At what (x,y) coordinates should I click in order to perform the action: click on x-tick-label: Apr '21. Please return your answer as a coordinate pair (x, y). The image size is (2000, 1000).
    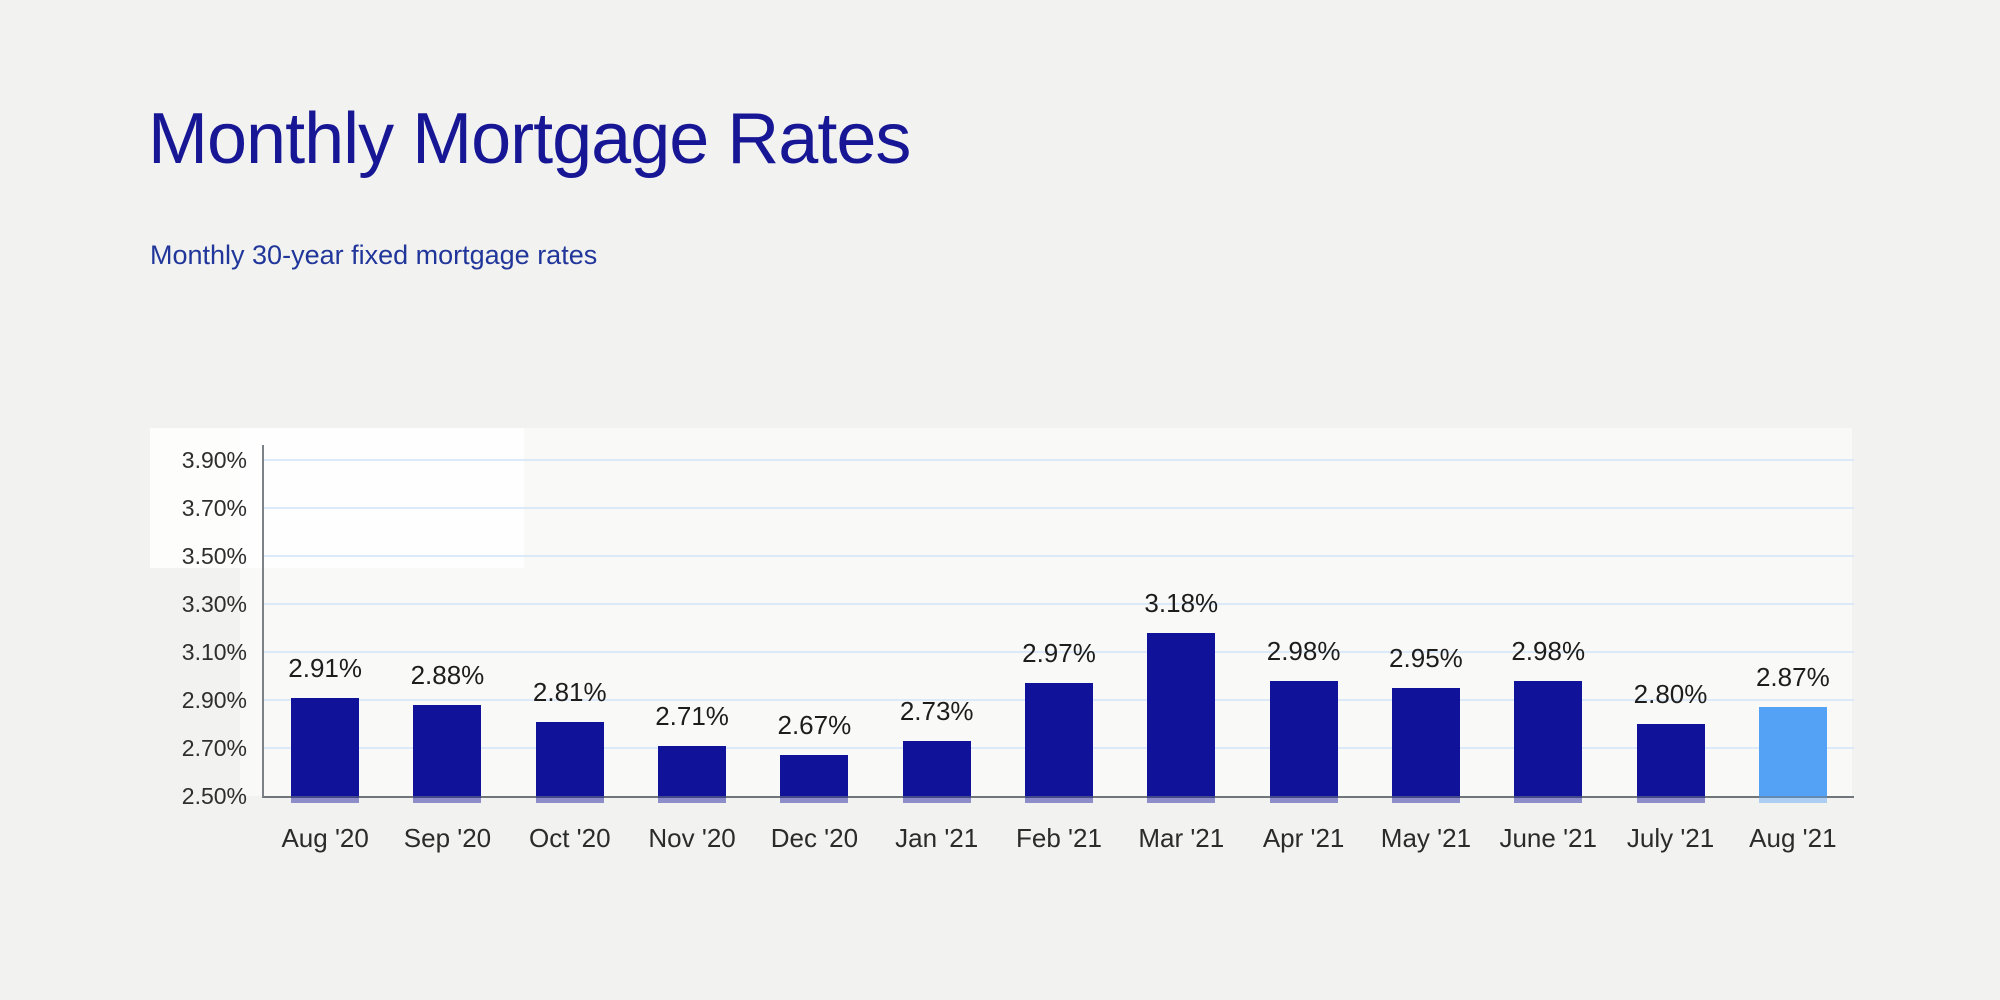
    Looking at the image, I should click on (1303, 838).